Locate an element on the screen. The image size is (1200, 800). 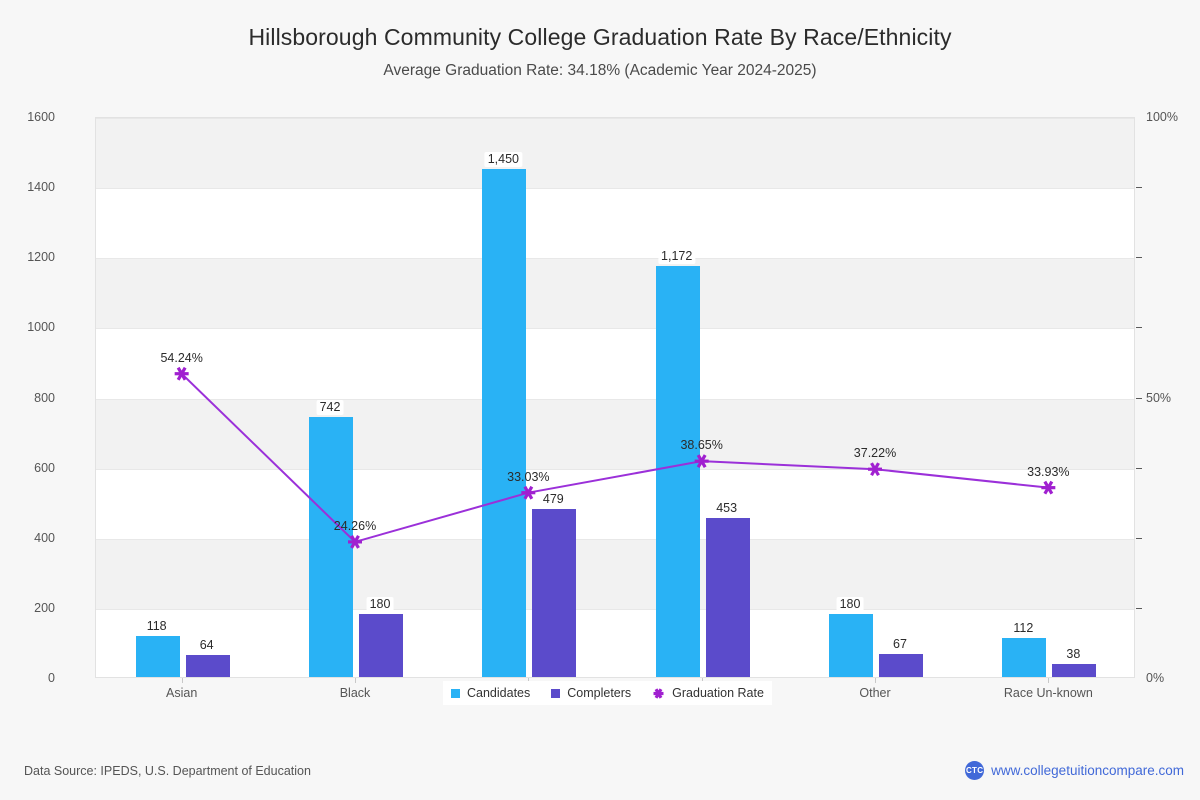
y-axis-tick-label: 800 is located at coordinates (44, 397).